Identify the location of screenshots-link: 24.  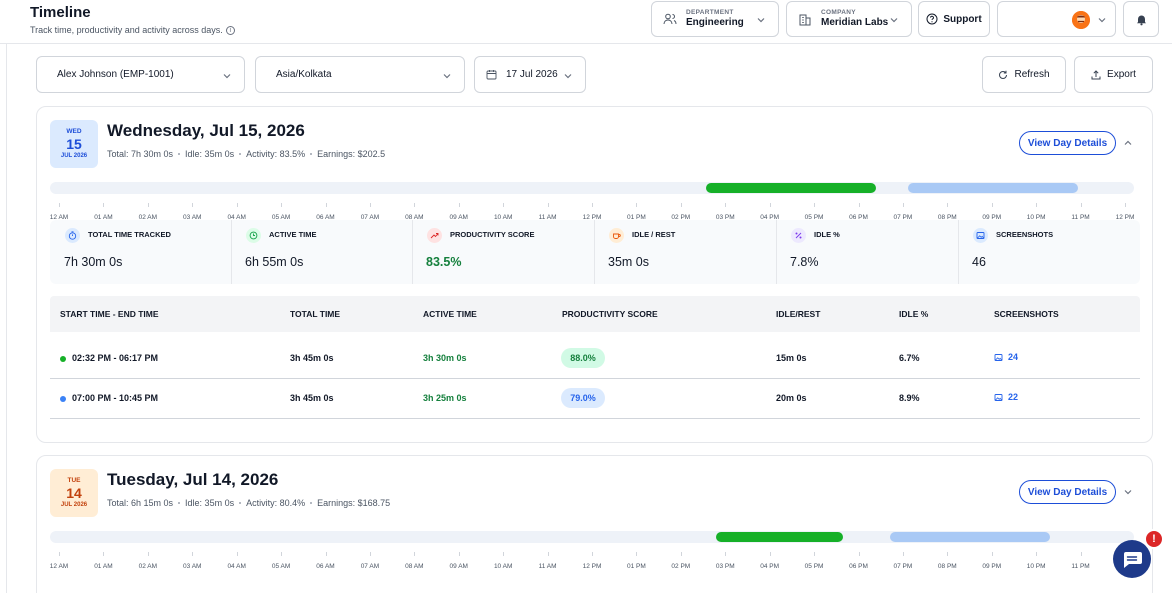
(1006, 357).